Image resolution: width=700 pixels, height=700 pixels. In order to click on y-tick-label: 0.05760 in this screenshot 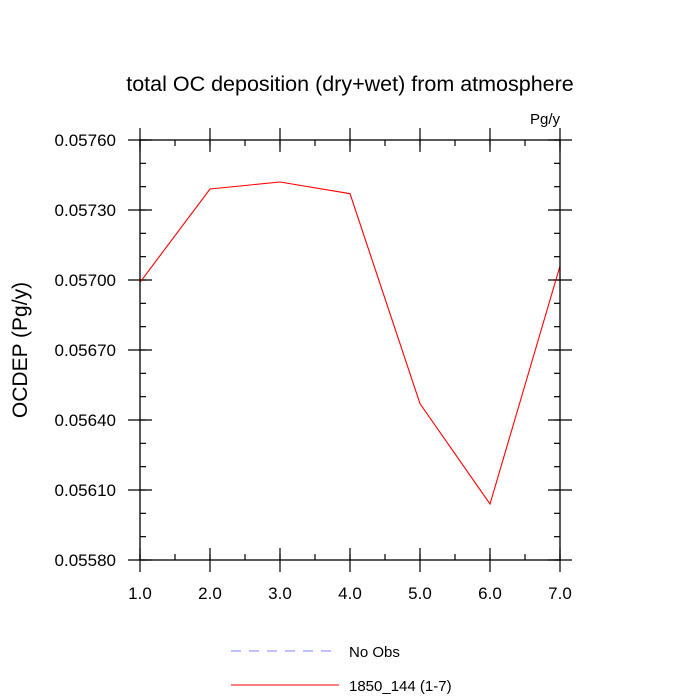, I will do `click(85, 140)`.